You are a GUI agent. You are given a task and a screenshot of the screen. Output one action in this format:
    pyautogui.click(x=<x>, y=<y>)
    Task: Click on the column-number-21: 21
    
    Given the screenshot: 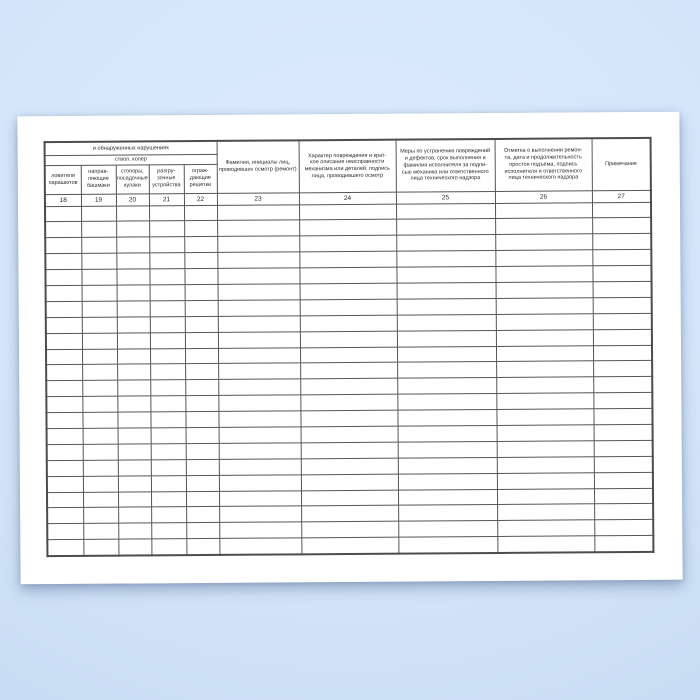 What is the action you would take?
    pyautogui.click(x=166, y=199)
    